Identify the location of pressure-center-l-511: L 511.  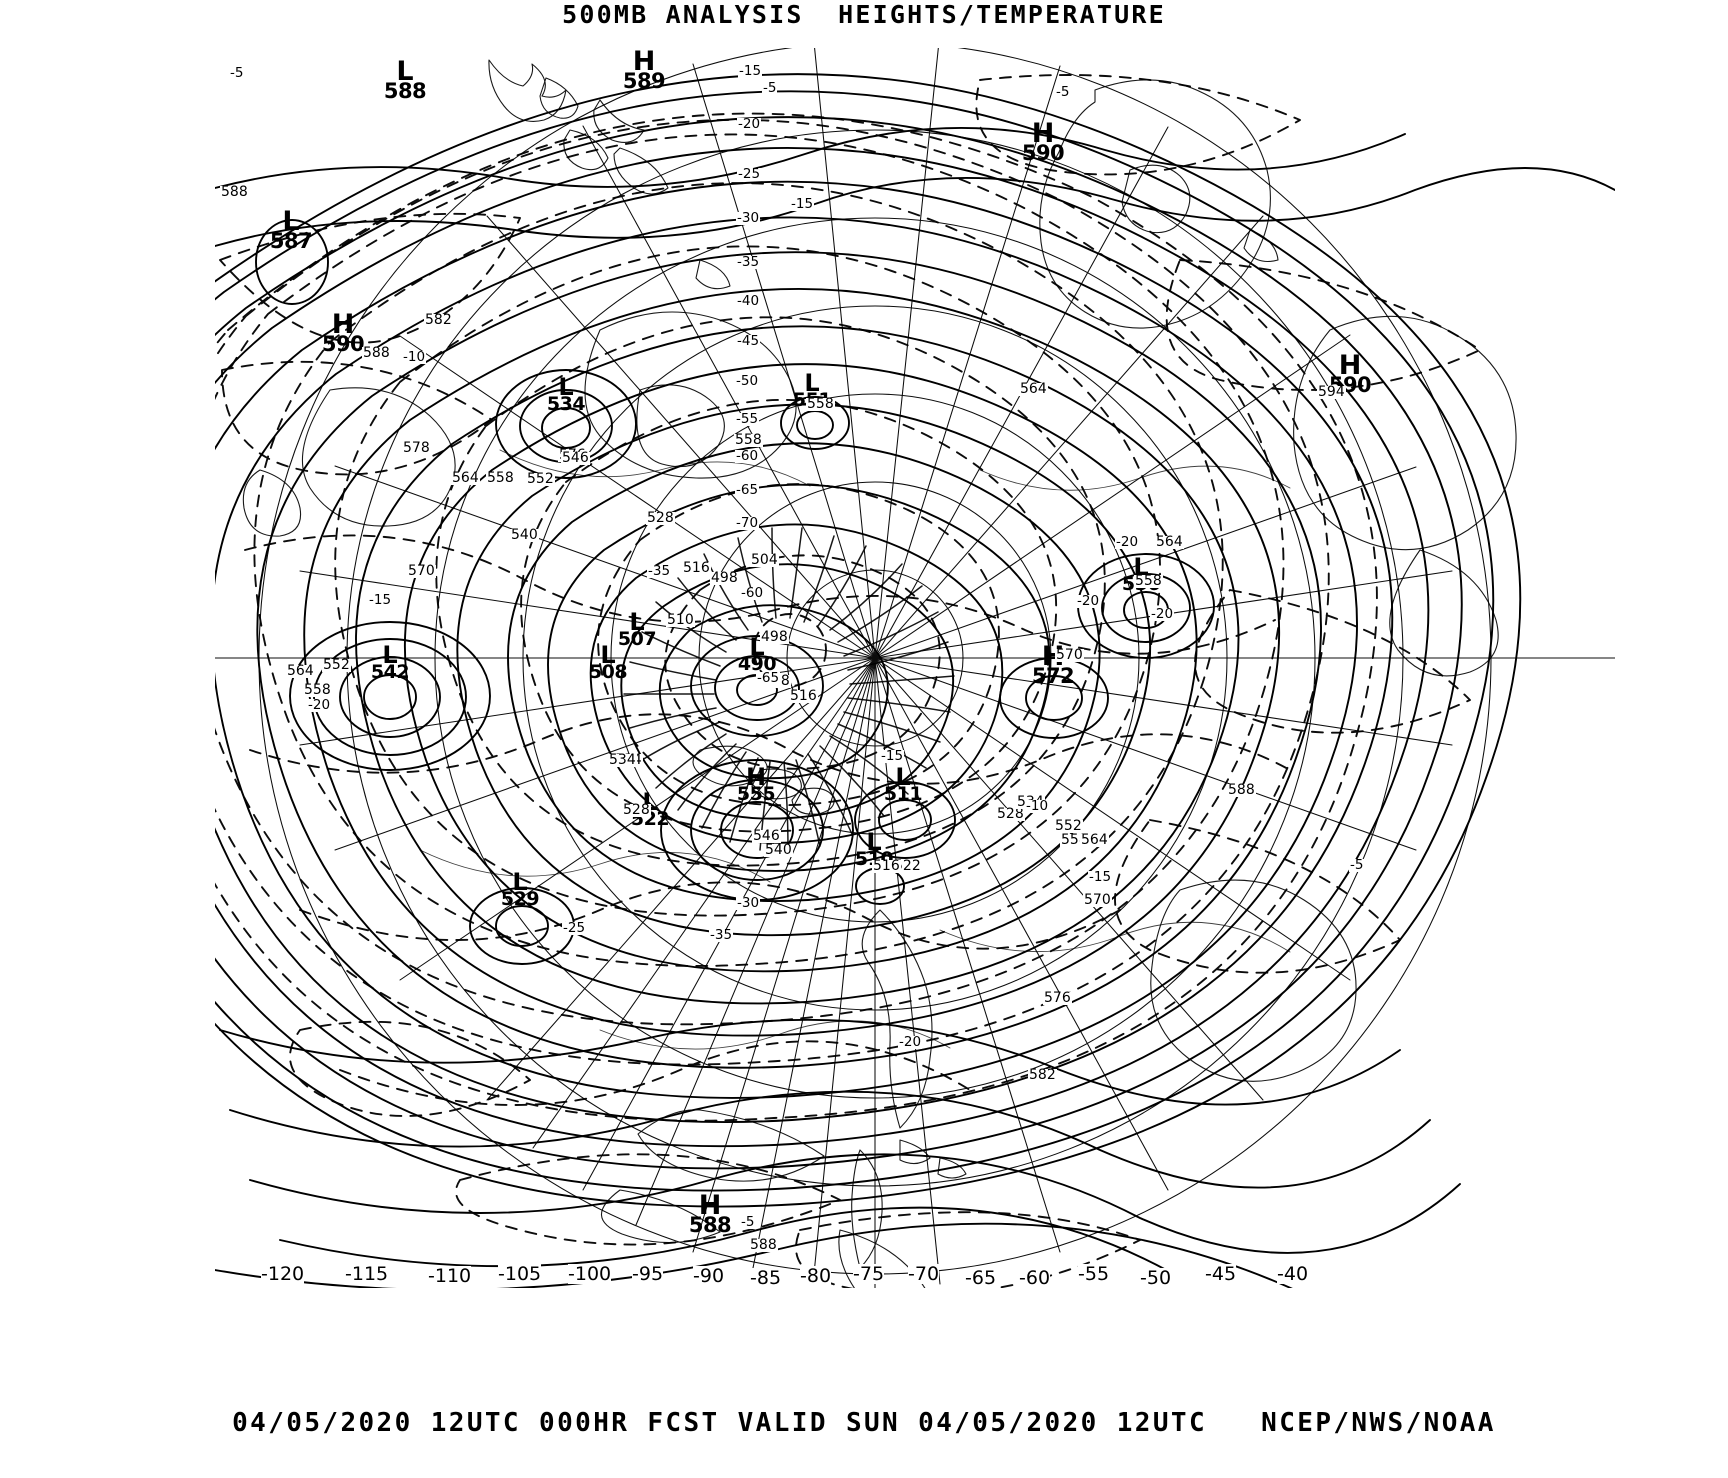
(903, 784).